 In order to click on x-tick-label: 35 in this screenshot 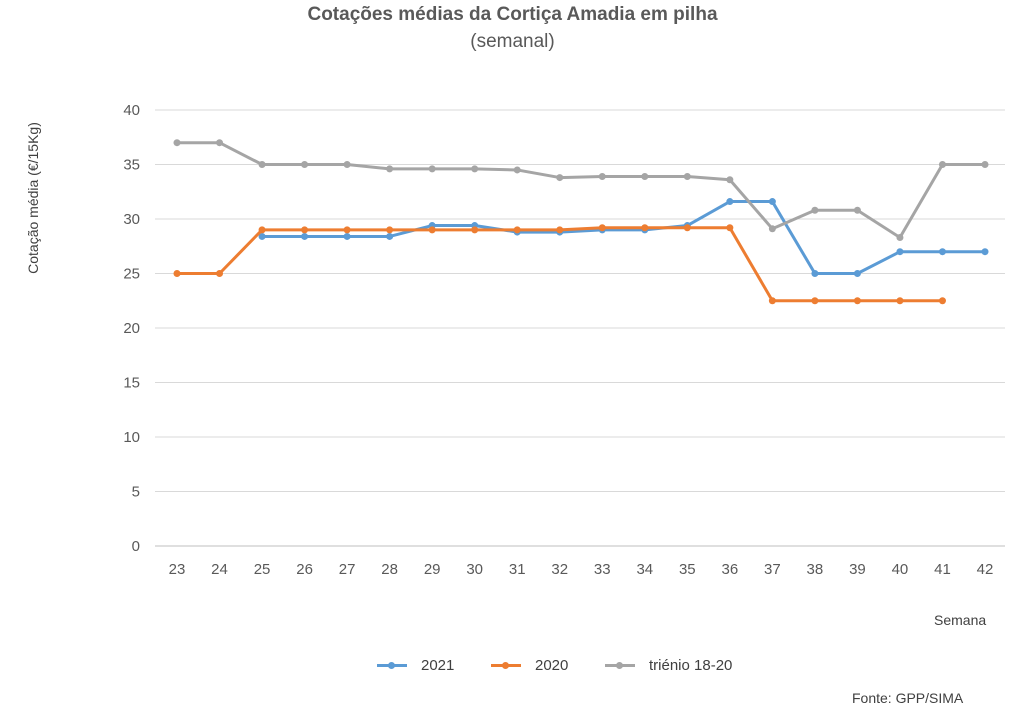, I will do `click(687, 569)`.